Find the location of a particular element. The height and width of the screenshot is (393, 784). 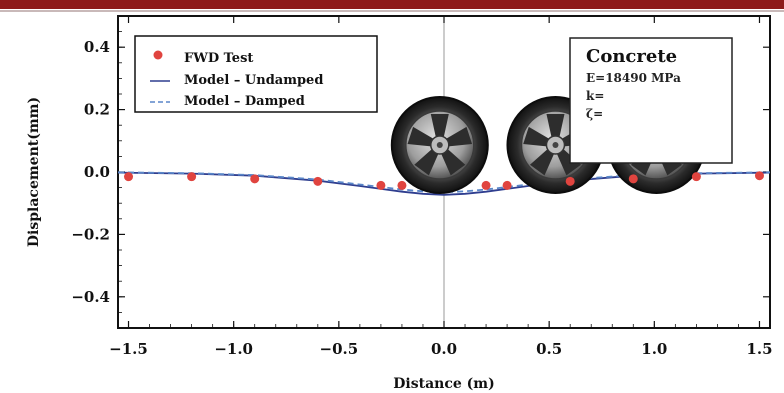

legend-marker-fwd is located at coordinates (158, 55).